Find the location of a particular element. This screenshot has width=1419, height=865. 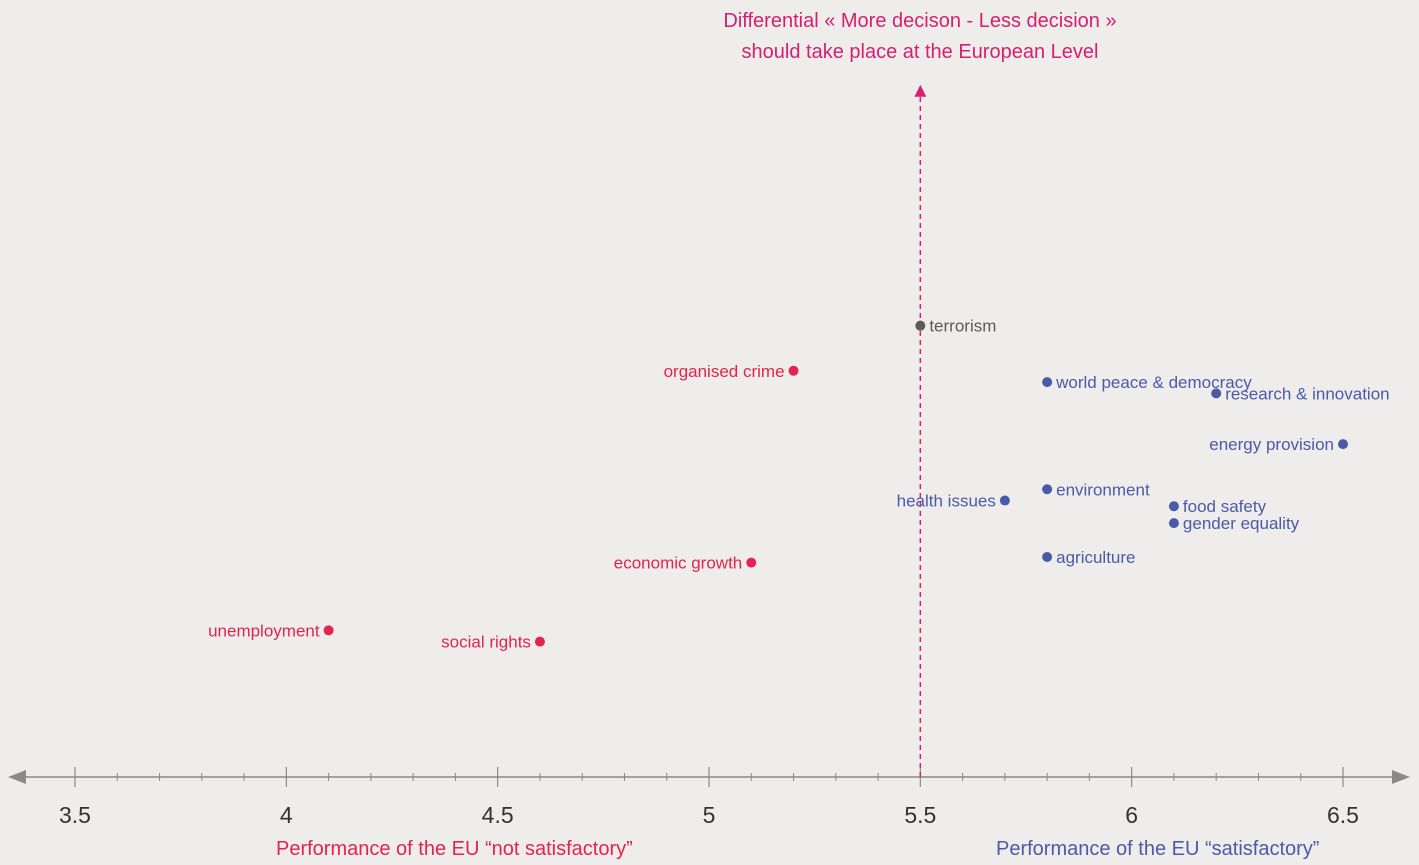

data-point-label: agriculture is located at coordinates (1095, 557).